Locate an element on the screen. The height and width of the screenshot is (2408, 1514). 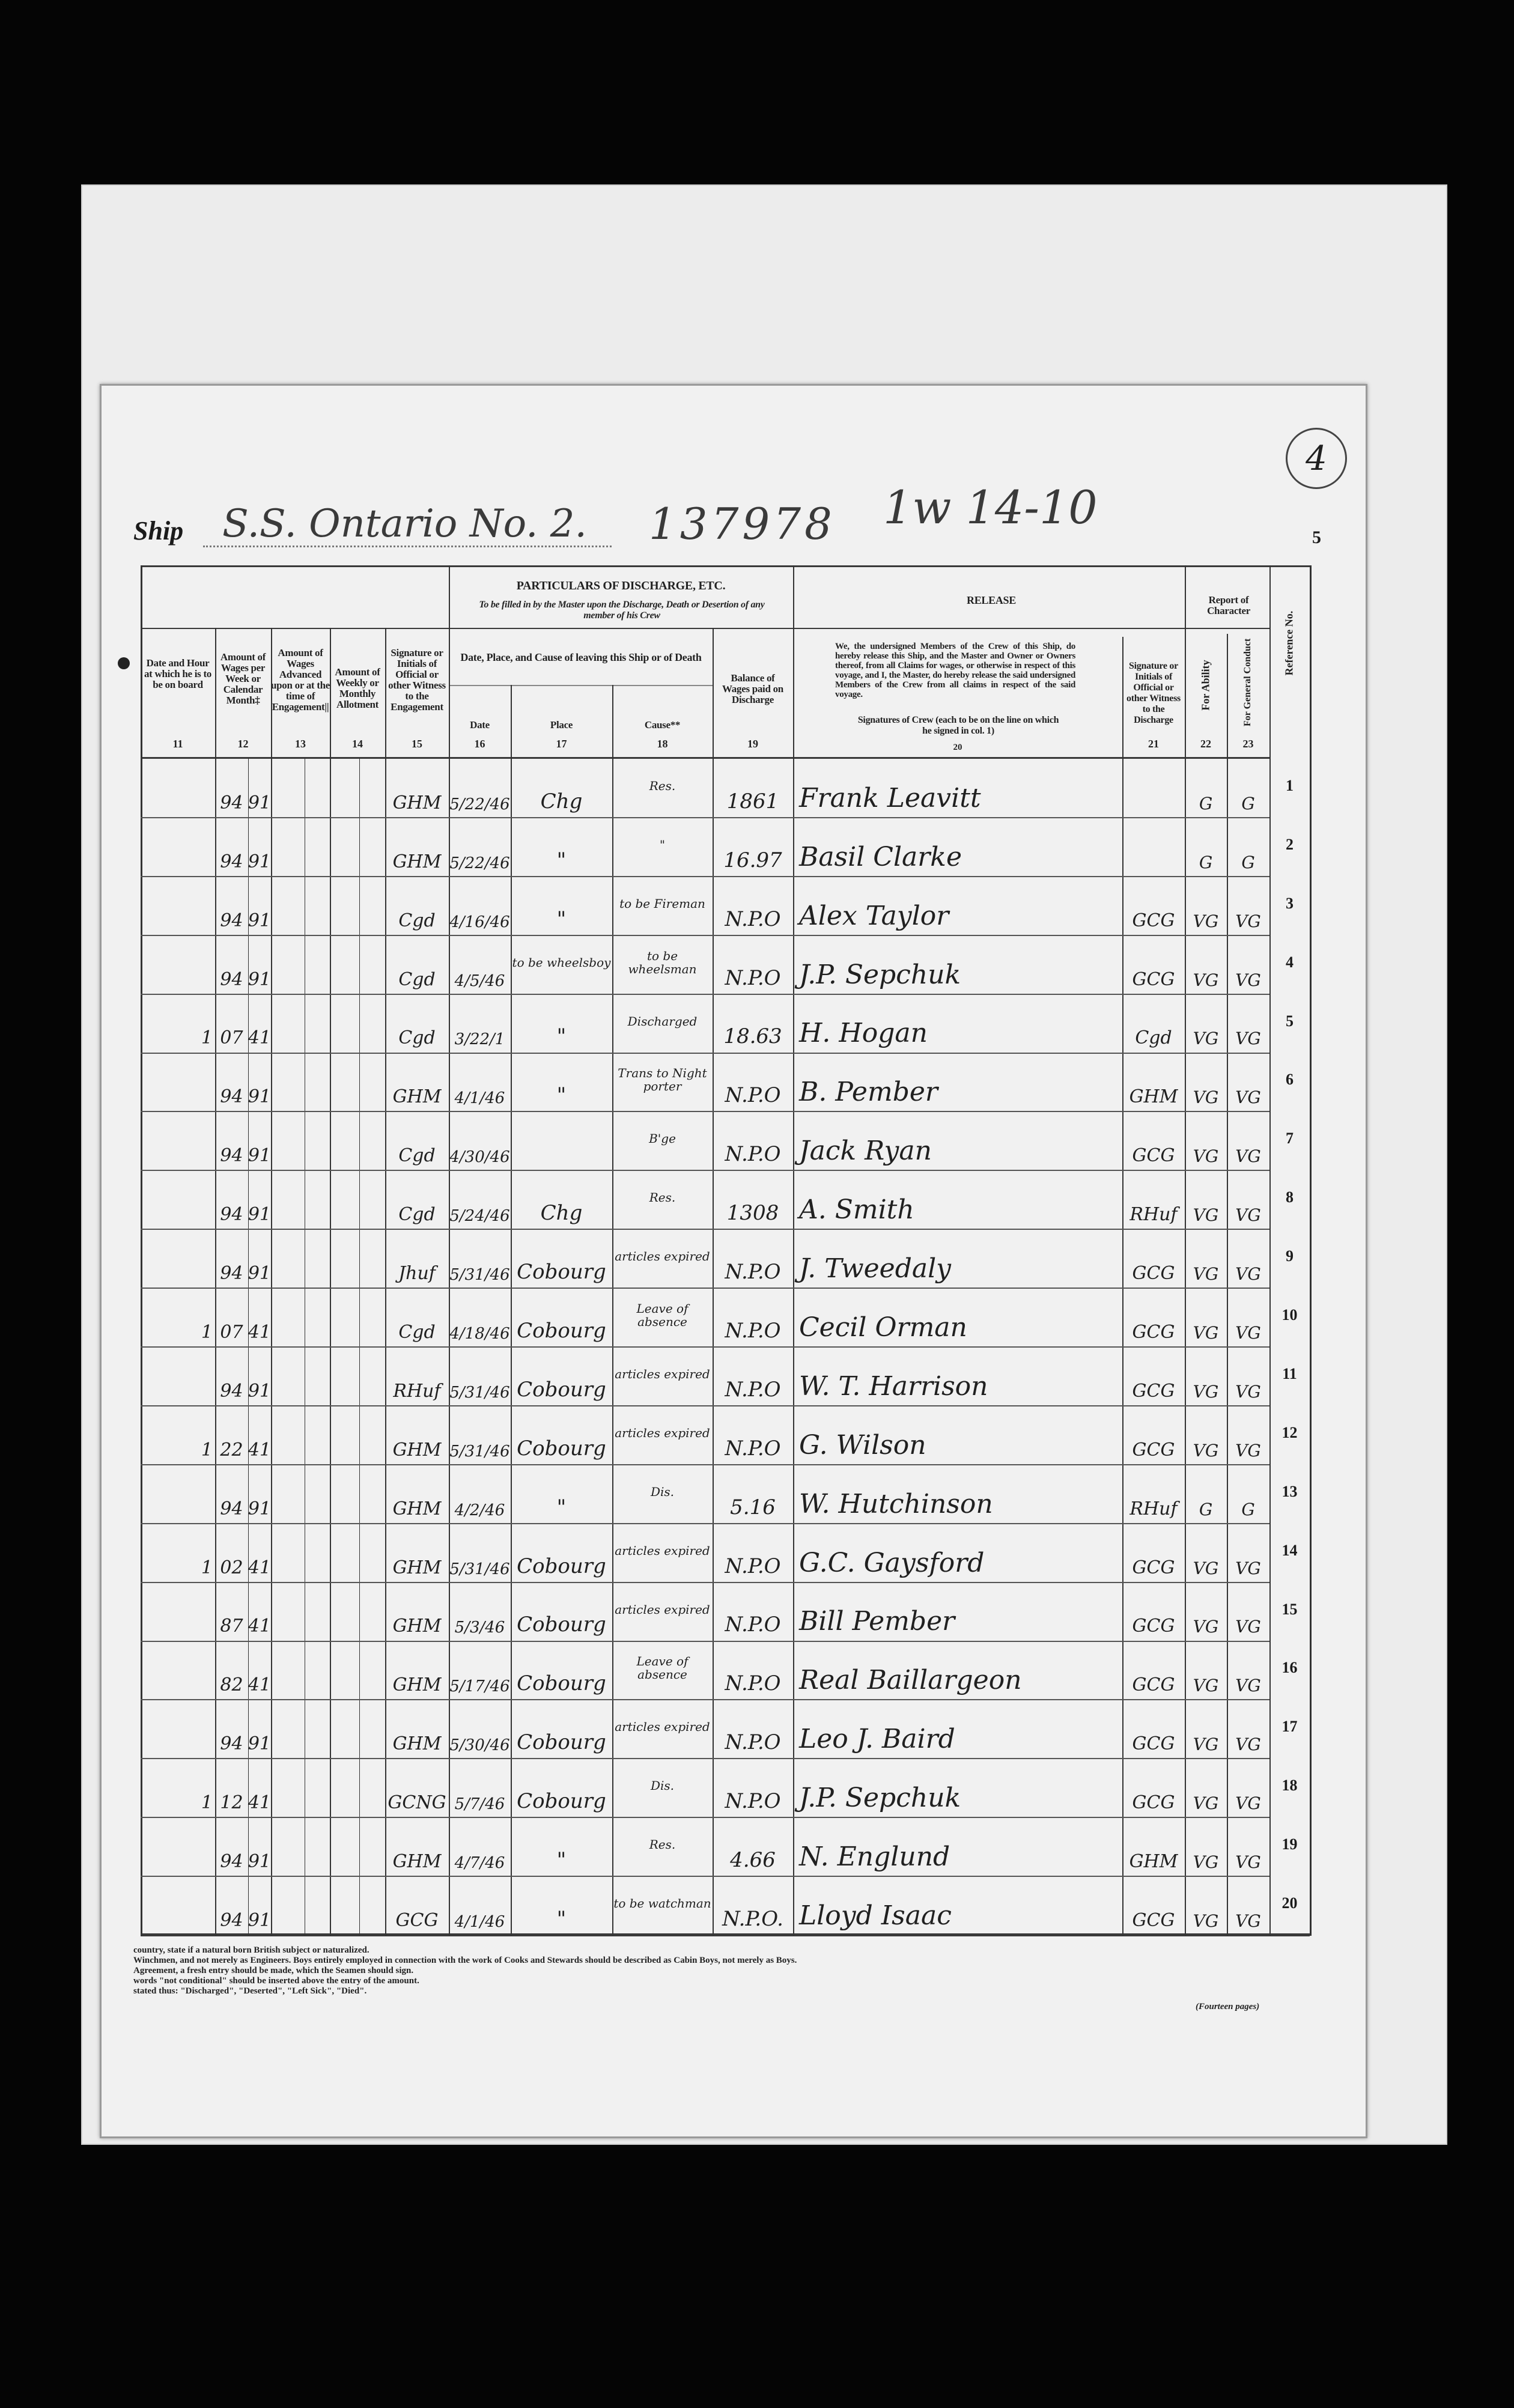
ability-rating: G is located at coordinates (1206, 862).